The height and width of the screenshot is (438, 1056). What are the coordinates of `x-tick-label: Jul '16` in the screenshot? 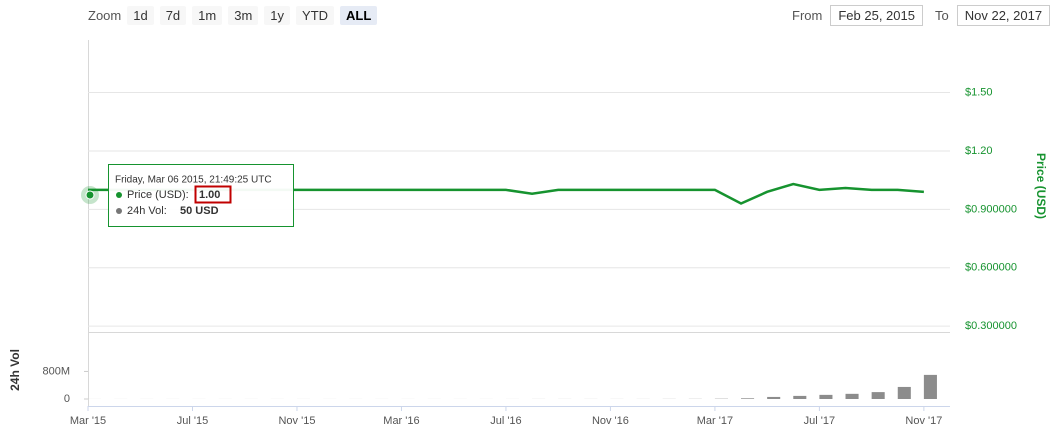 It's located at (505, 421).